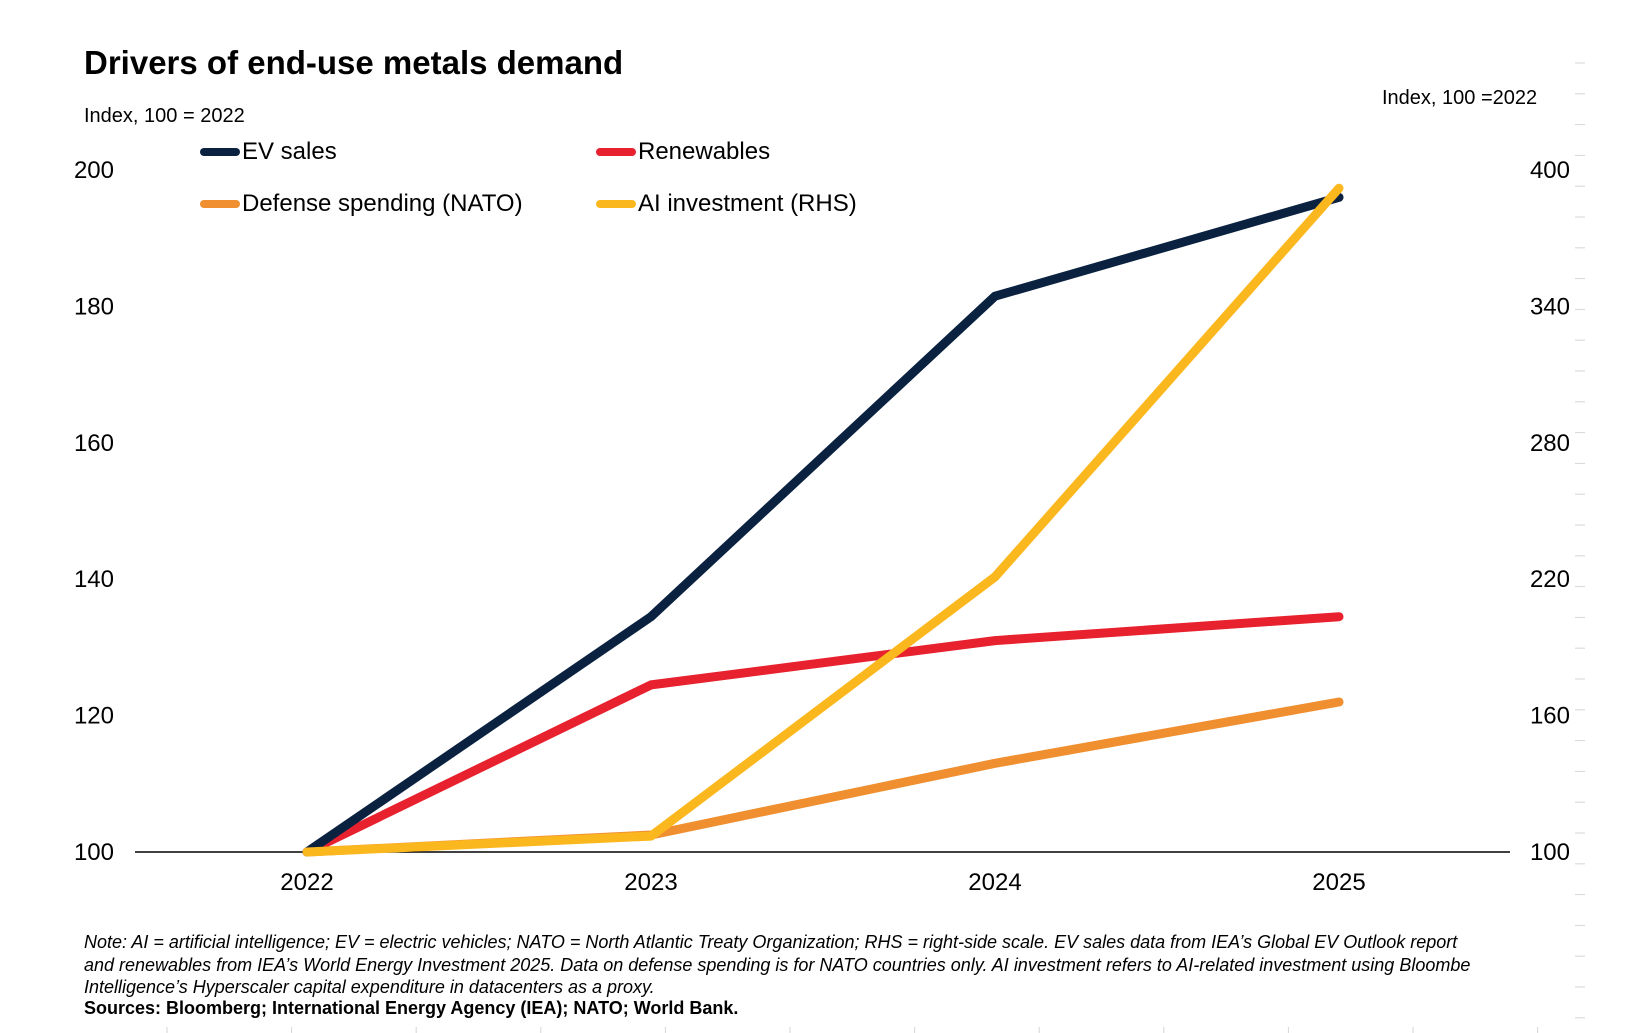 This screenshot has height=1033, width=1644. What do you see at coordinates (1460, 98) in the screenshot?
I see `right-axis-note: Index, 100 =2022` at bounding box center [1460, 98].